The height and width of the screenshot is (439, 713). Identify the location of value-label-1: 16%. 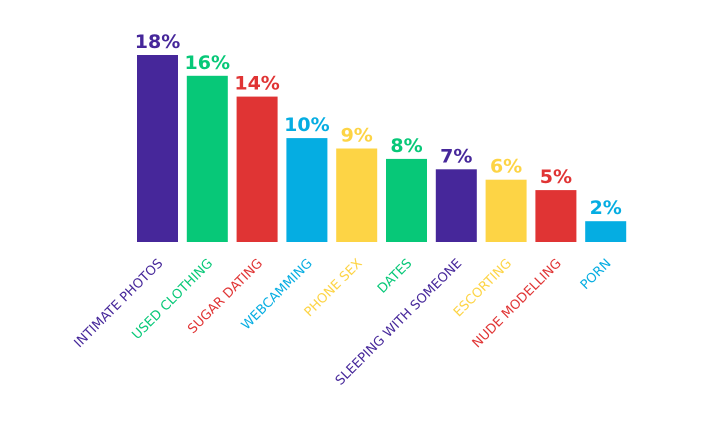
(207, 63).